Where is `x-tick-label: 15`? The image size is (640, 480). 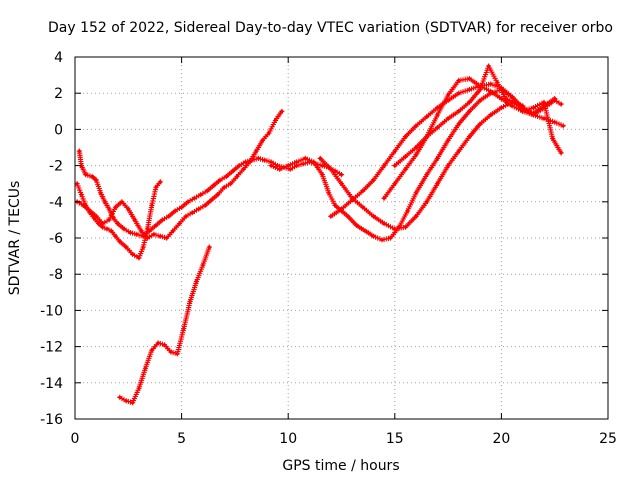
x-tick-label: 15 is located at coordinates (395, 439).